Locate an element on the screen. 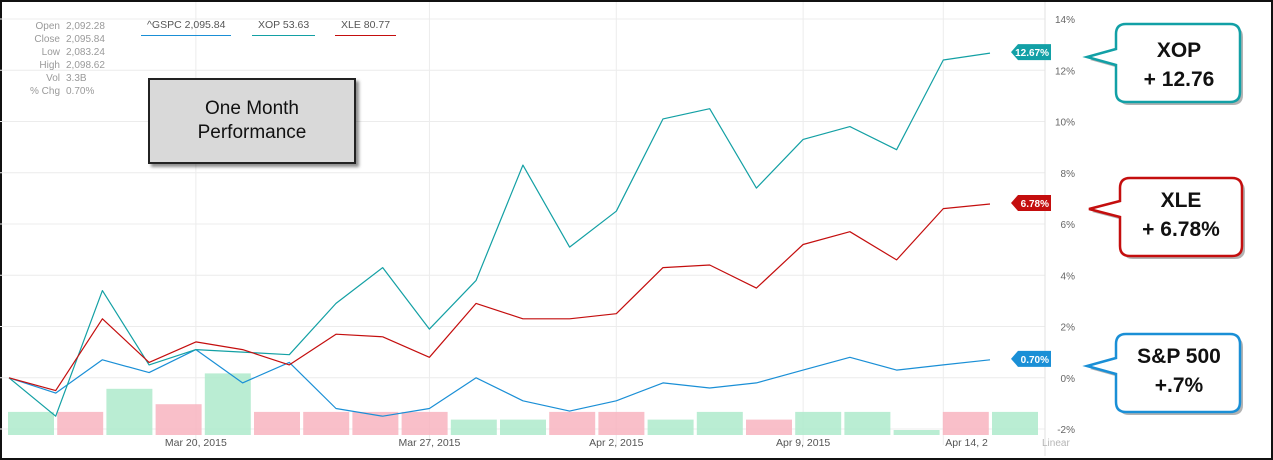  callout-xle-text: XLE + 6.78% is located at coordinates (1181, 215).